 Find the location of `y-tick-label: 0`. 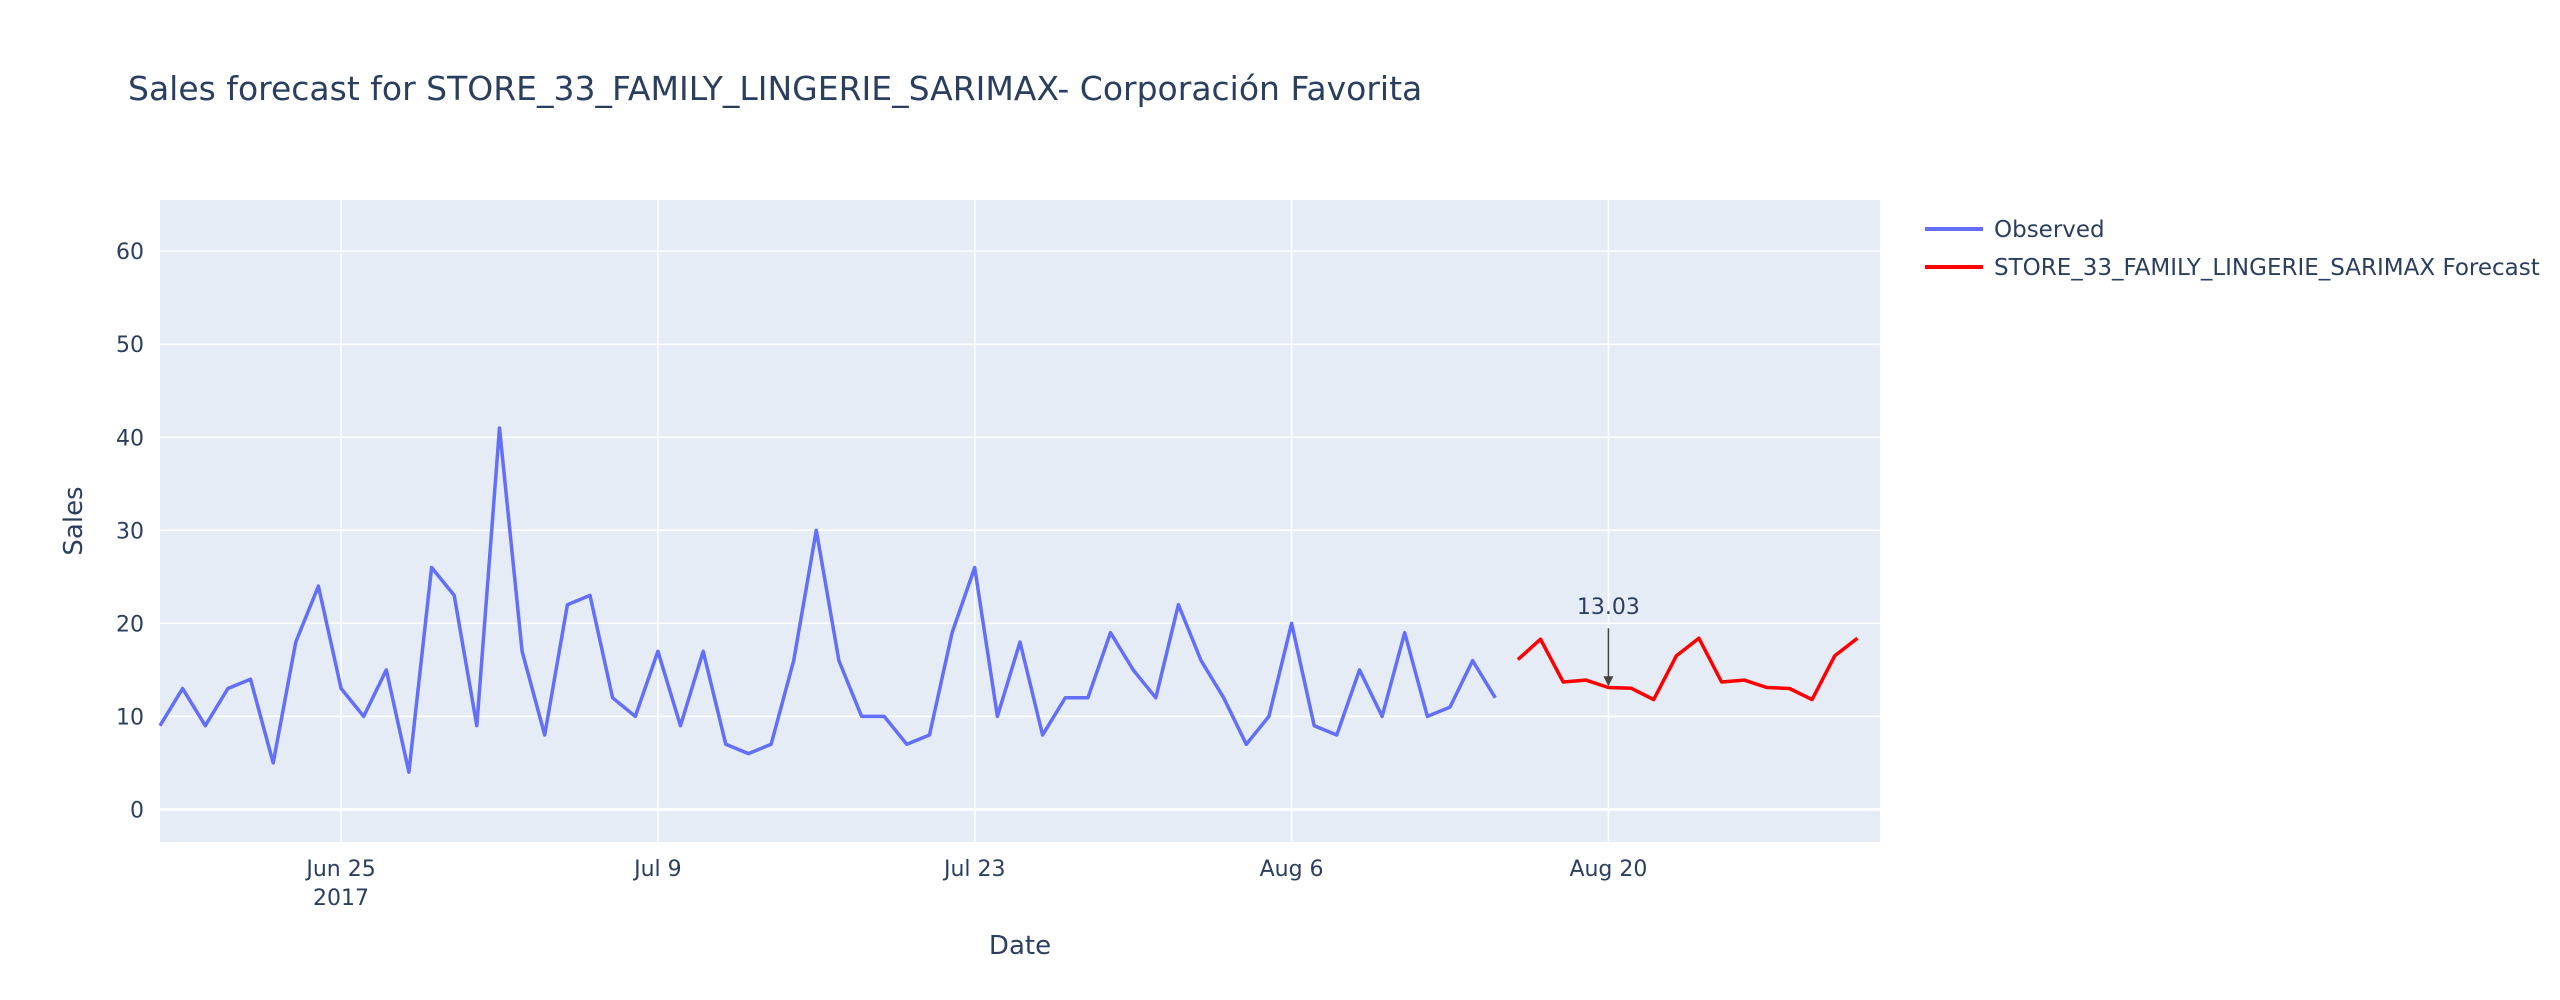

y-tick-label: 0 is located at coordinates (137, 810).